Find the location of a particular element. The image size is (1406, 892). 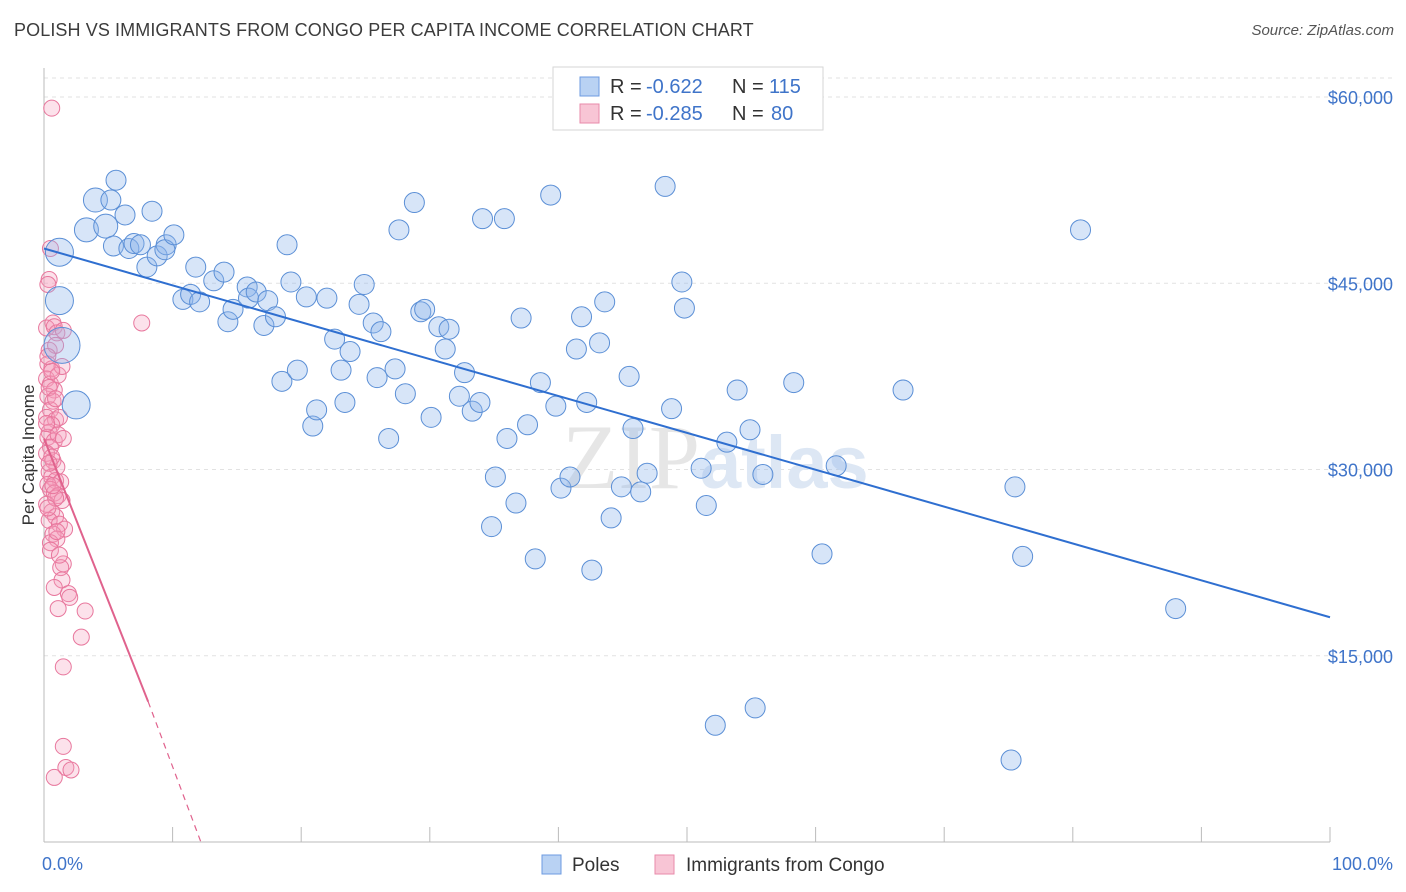

series-legend: Poles Immigrants from Congo is located at coordinates (713, 865).